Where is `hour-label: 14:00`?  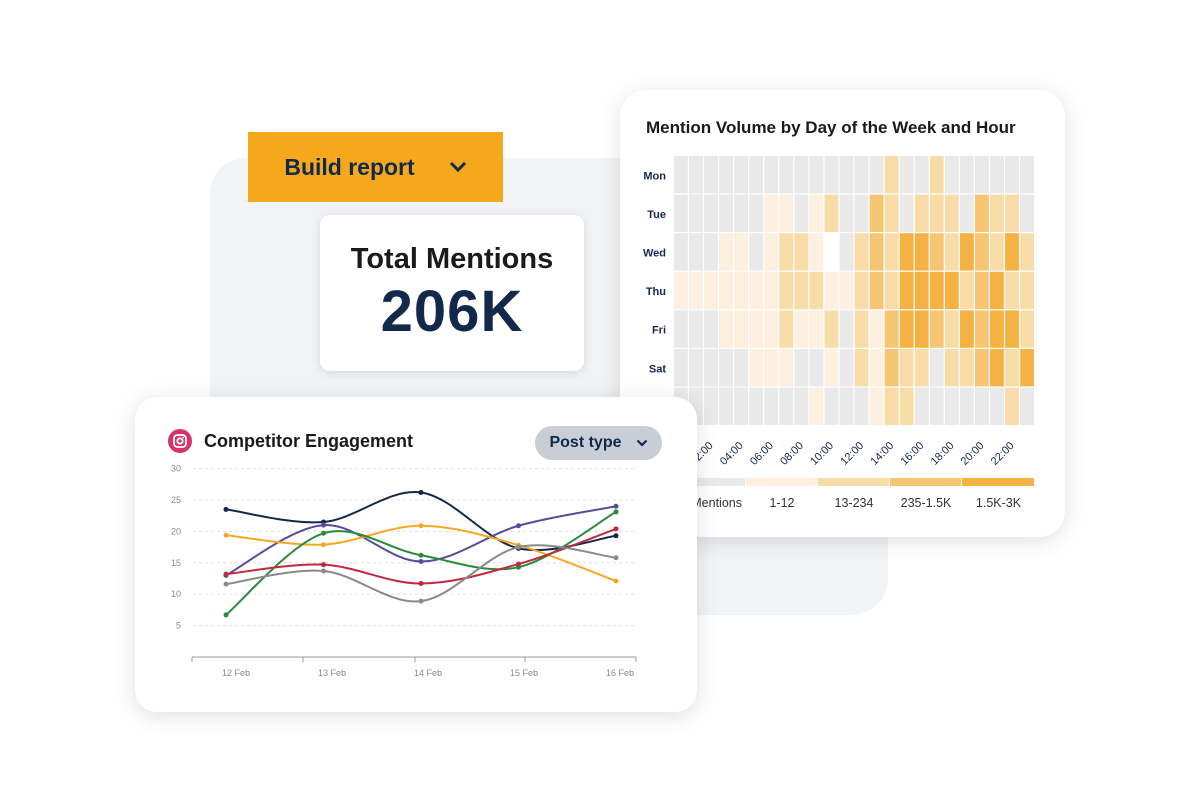 hour-label: 14:00 is located at coordinates (882, 454).